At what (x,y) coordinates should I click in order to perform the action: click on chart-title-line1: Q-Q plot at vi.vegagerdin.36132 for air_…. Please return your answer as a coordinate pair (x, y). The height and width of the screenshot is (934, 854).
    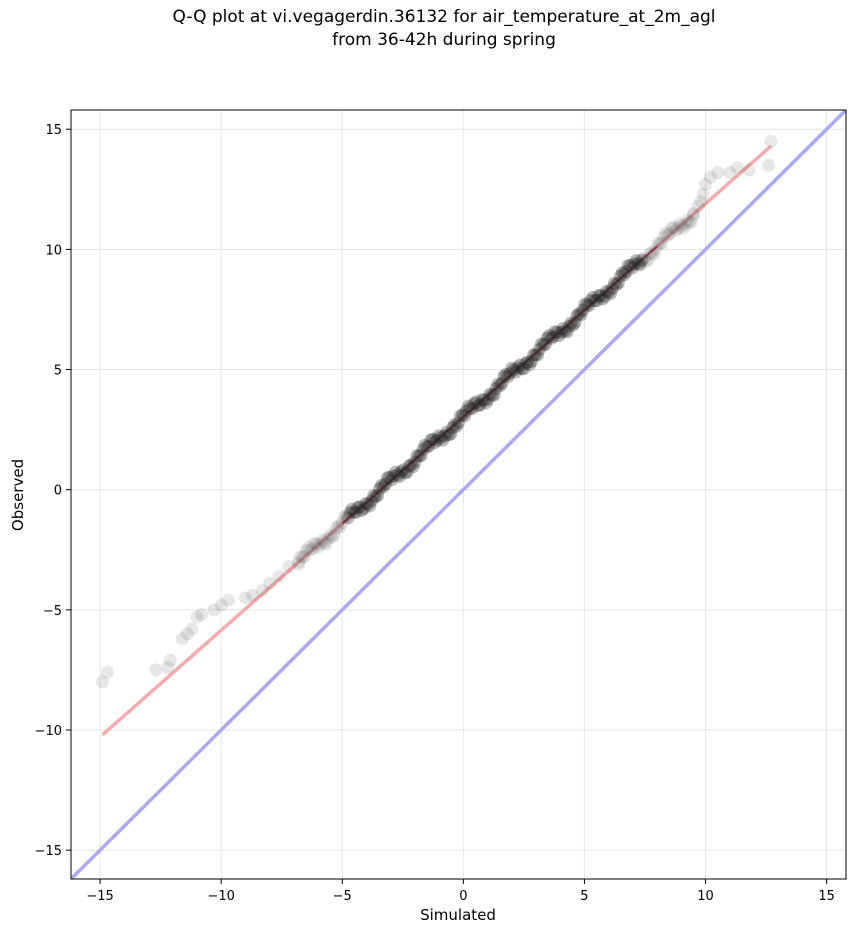
    Looking at the image, I should click on (444, 17).